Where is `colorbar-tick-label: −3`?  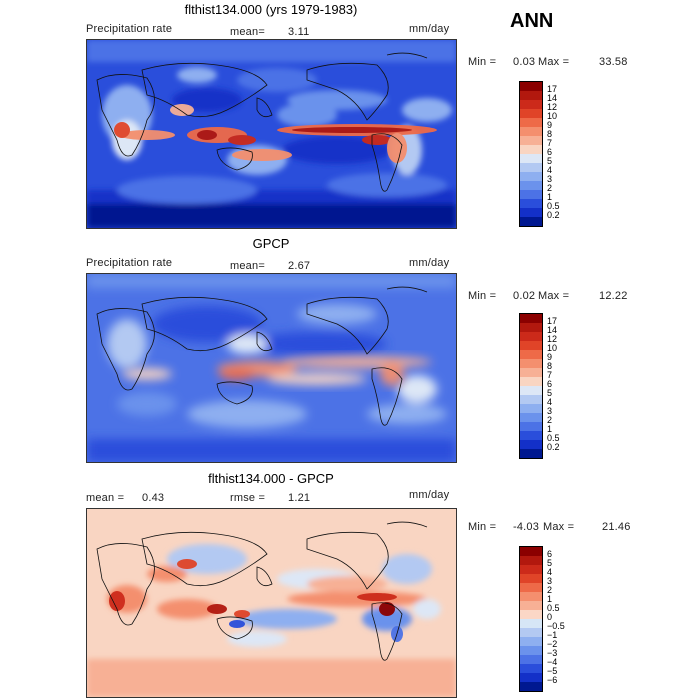 colorbar-tick-label: −3 is located at coordinates (552, 653).